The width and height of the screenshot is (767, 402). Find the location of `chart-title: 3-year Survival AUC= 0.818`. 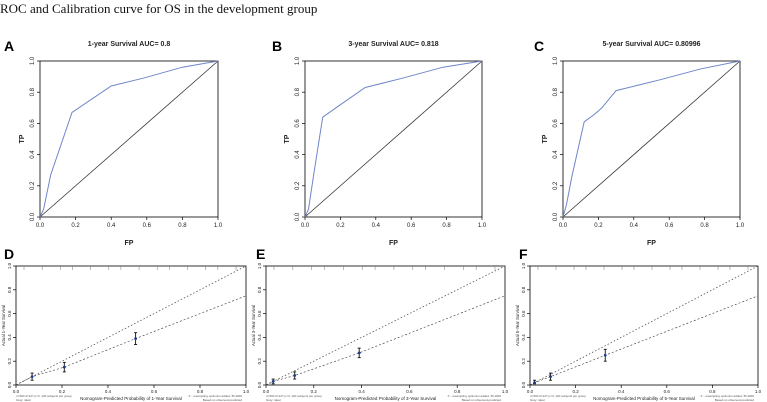

chart-title: 3-year Survival AUC= 0.818 is located at coordinates (393, 44).